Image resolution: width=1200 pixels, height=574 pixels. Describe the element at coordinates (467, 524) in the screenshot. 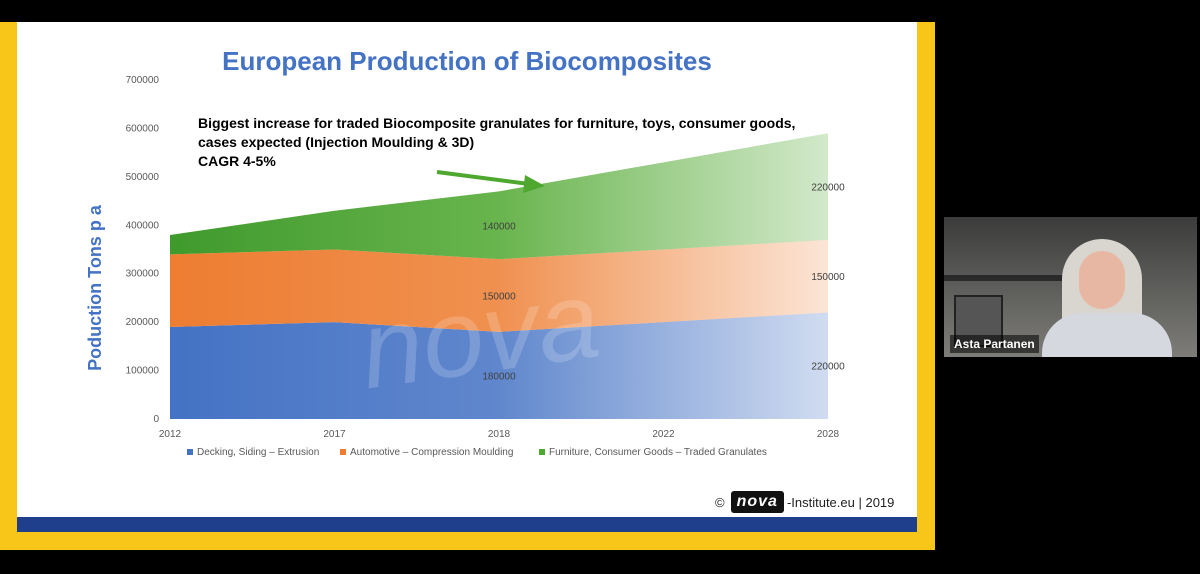

I see `slide-bottom-bar` at that location.